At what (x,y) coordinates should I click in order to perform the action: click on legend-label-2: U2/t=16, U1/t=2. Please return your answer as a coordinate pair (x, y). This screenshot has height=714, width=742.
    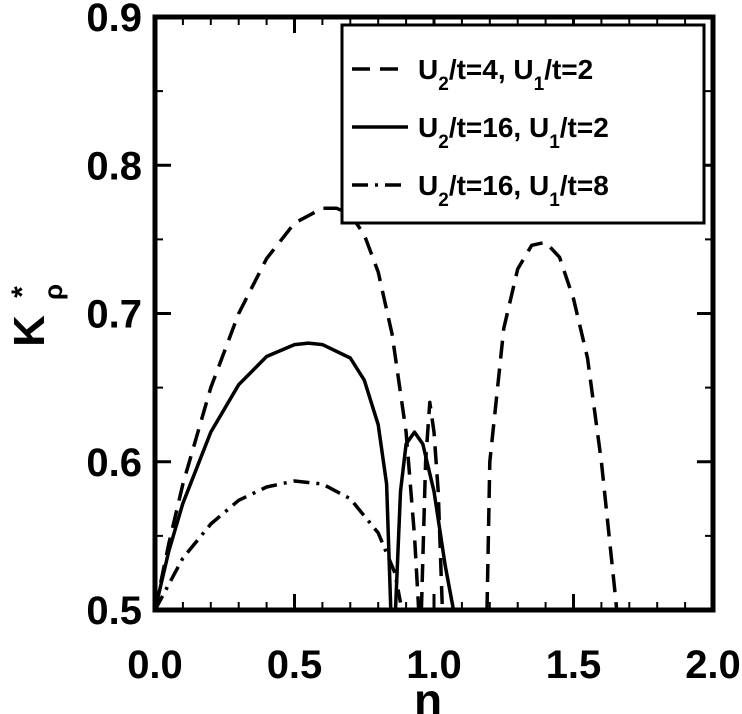
    Looking at the image, I should click on (513, 132).